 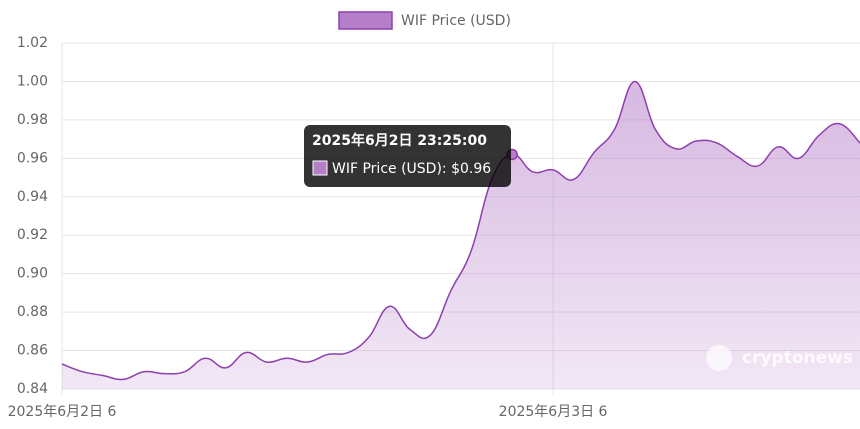 I want to click on legend-label: WIF Price (USD), so click(x=456, y=21).